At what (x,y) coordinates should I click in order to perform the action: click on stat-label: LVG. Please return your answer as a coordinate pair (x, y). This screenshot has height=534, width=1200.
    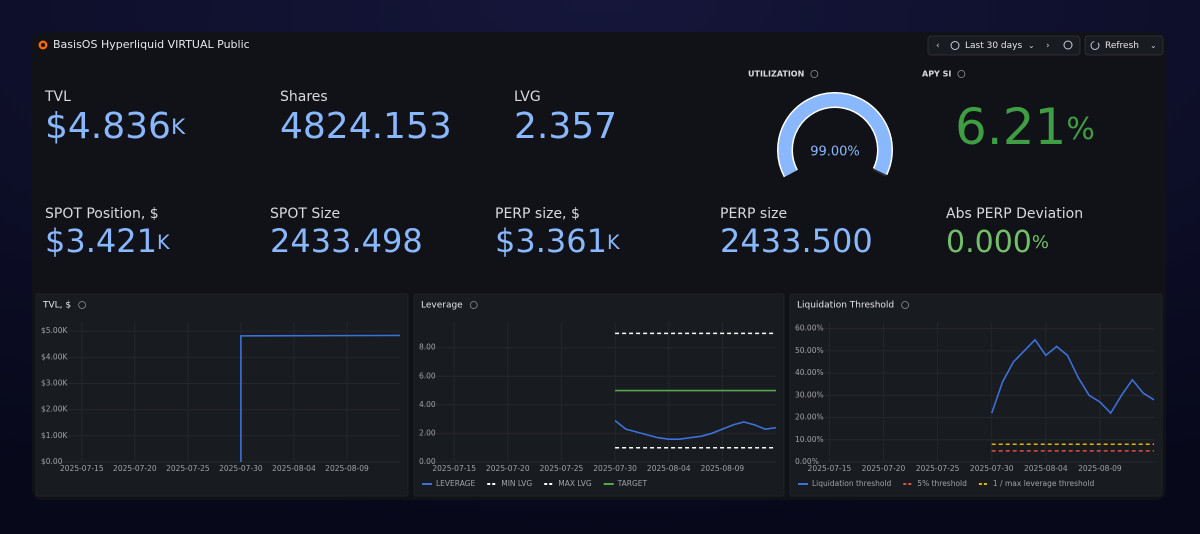
    Looking at the image, I should click on (527, 97).